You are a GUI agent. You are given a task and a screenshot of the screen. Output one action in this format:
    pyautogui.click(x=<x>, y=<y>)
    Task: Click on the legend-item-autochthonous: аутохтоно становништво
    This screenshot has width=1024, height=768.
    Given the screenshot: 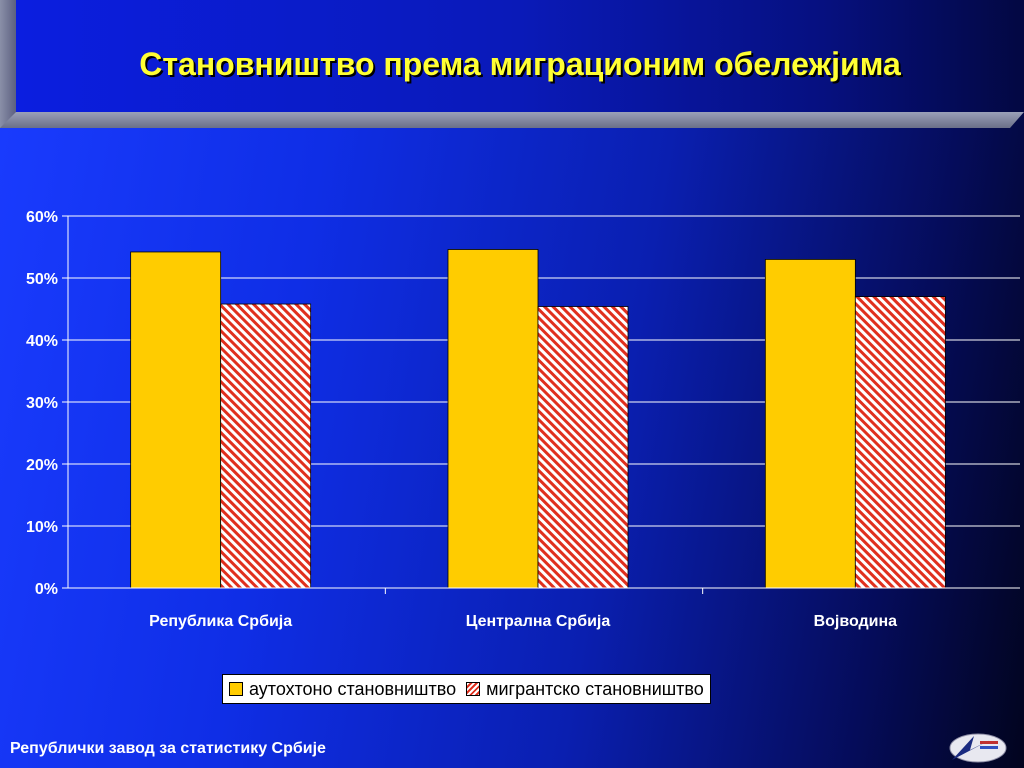 What is the action you would take?
    pyautogui.click(x=342, y=689)
    